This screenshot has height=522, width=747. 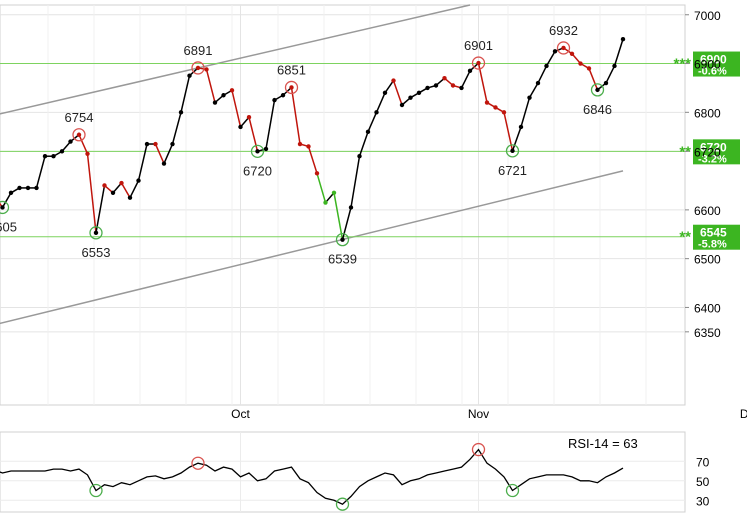 What do you see at coordinates (707, 308) in the screenshot?
I see `y-tick-label: 6400` at bounding box center [707, 308].